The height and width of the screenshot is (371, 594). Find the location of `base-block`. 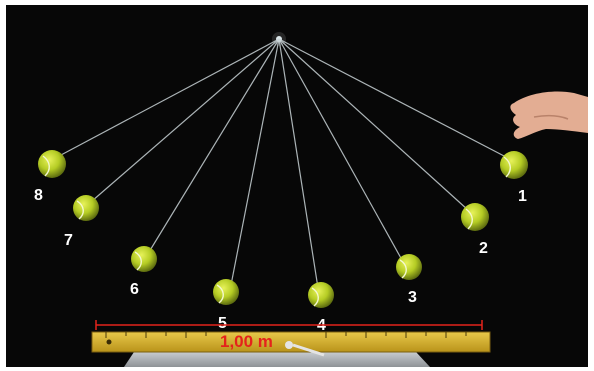

base-block is located at coordinates (277, 359).